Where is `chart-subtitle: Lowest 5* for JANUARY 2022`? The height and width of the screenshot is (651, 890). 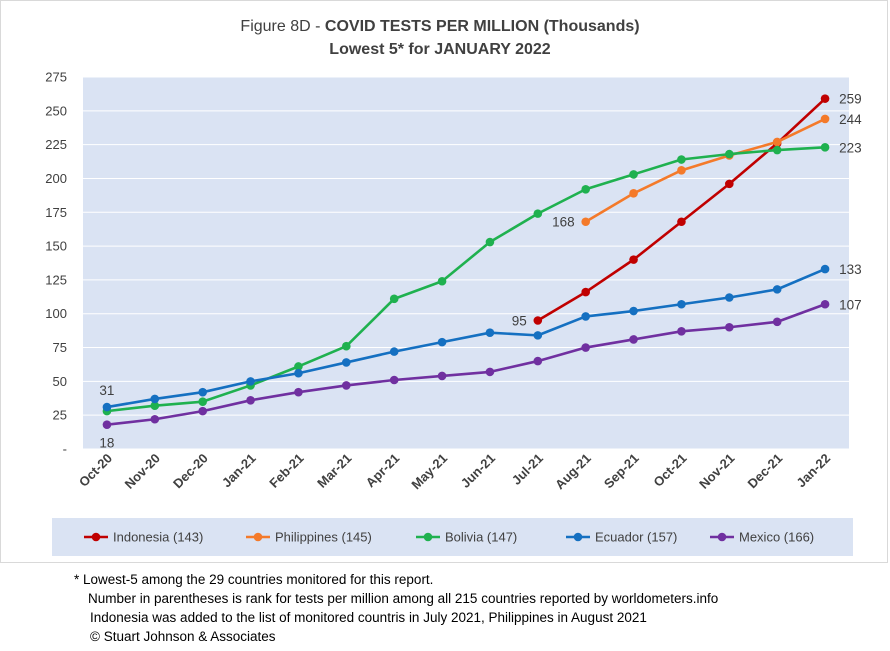
chart-subtitle: Lowest 5* for JANUARY 2022 is located at coordinates (440, 49).